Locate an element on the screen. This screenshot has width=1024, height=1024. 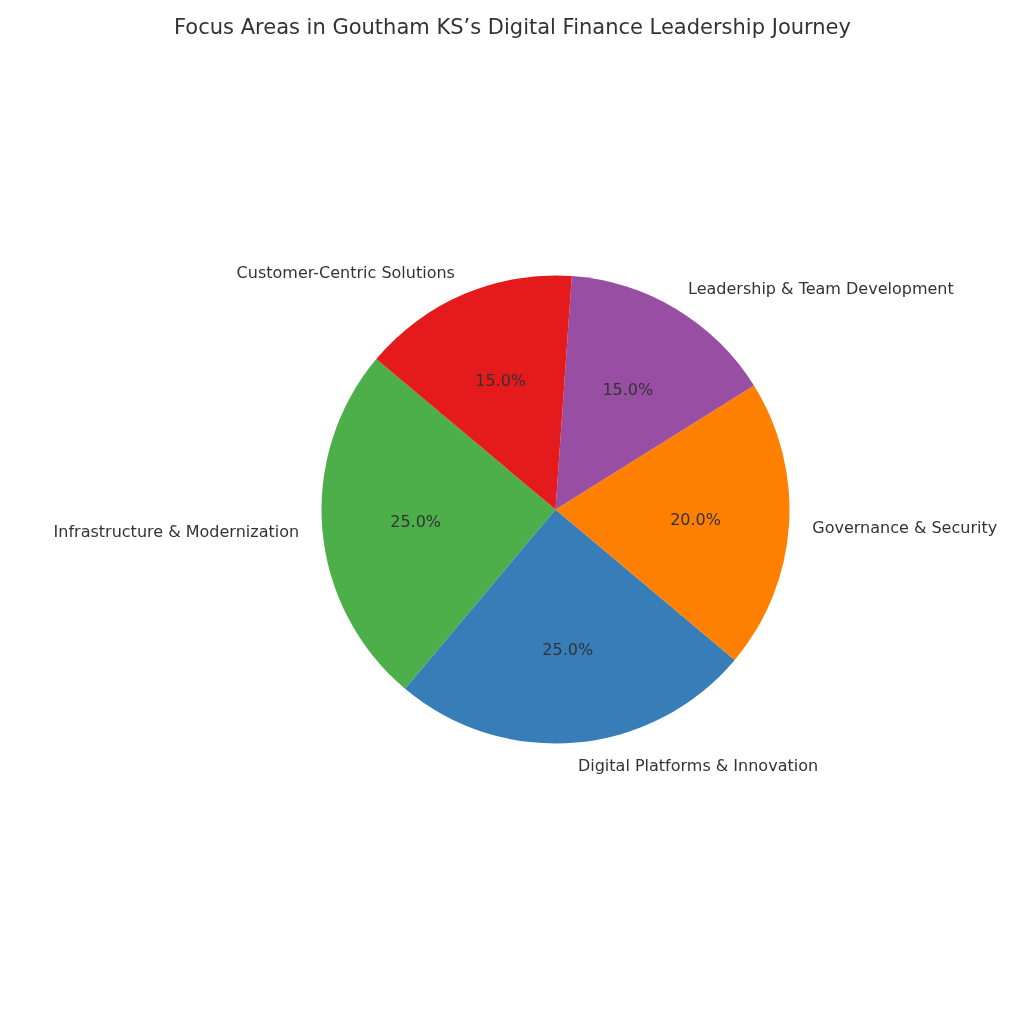
data-label: 20.0% is located at coordinates (695, 519).